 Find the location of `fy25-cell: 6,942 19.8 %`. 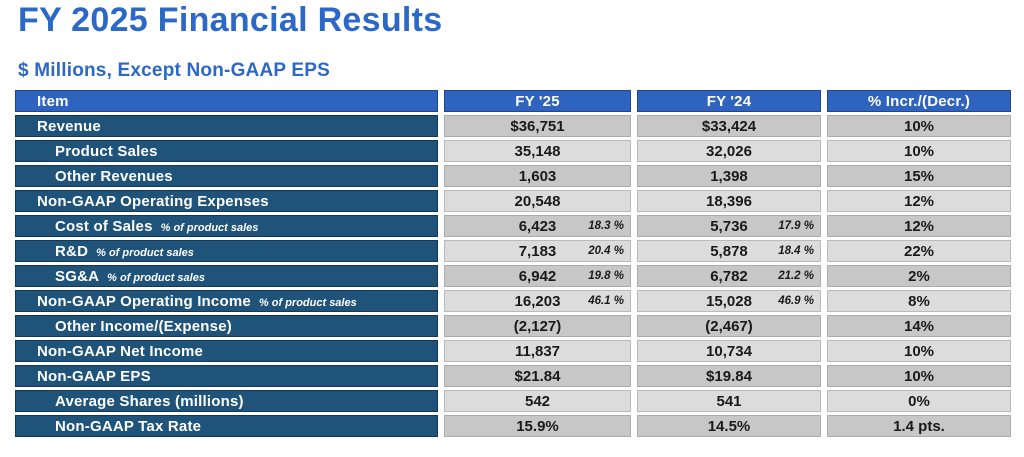

fy25-cell: 6,942 19.8 % is located at coordinates (537, 276).